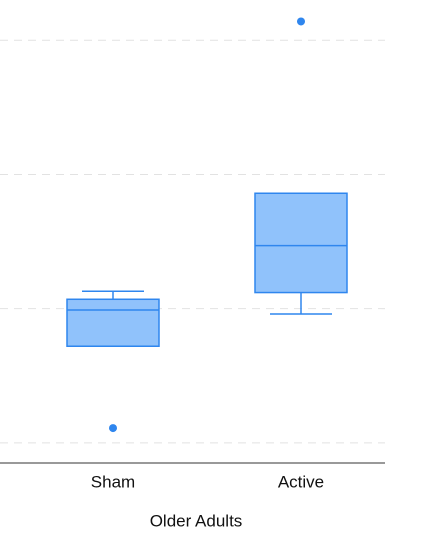 This screenshot has height=544, width=433. What do you see at coordinates (301, 481) in the screenshot?
I see `x-tick-label: Active` at bounding box center [301, 481].